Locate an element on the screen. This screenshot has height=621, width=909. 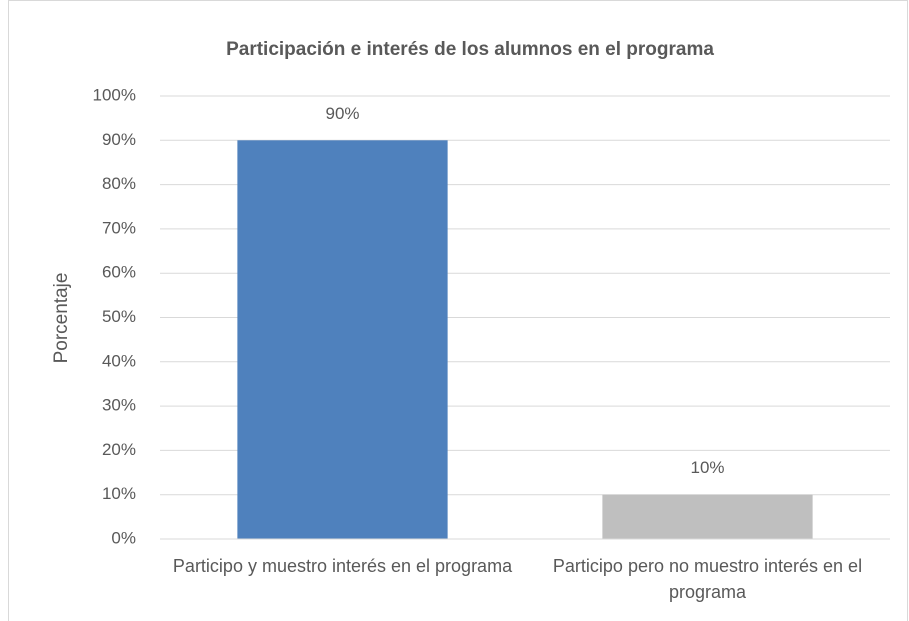
y-tick-label: 20% is located at coordinates (119, 449).